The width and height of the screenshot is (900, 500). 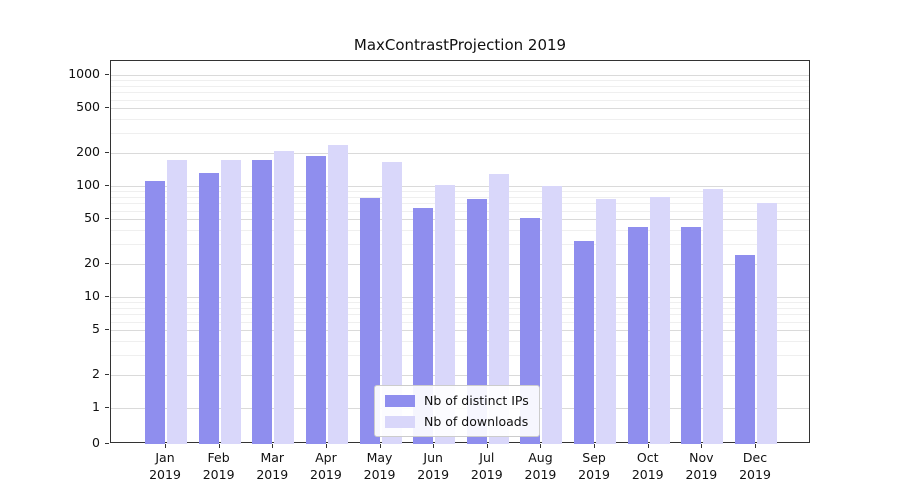 I want to click on x-tick-label: Nov 2019, so click(x=701, y=467).